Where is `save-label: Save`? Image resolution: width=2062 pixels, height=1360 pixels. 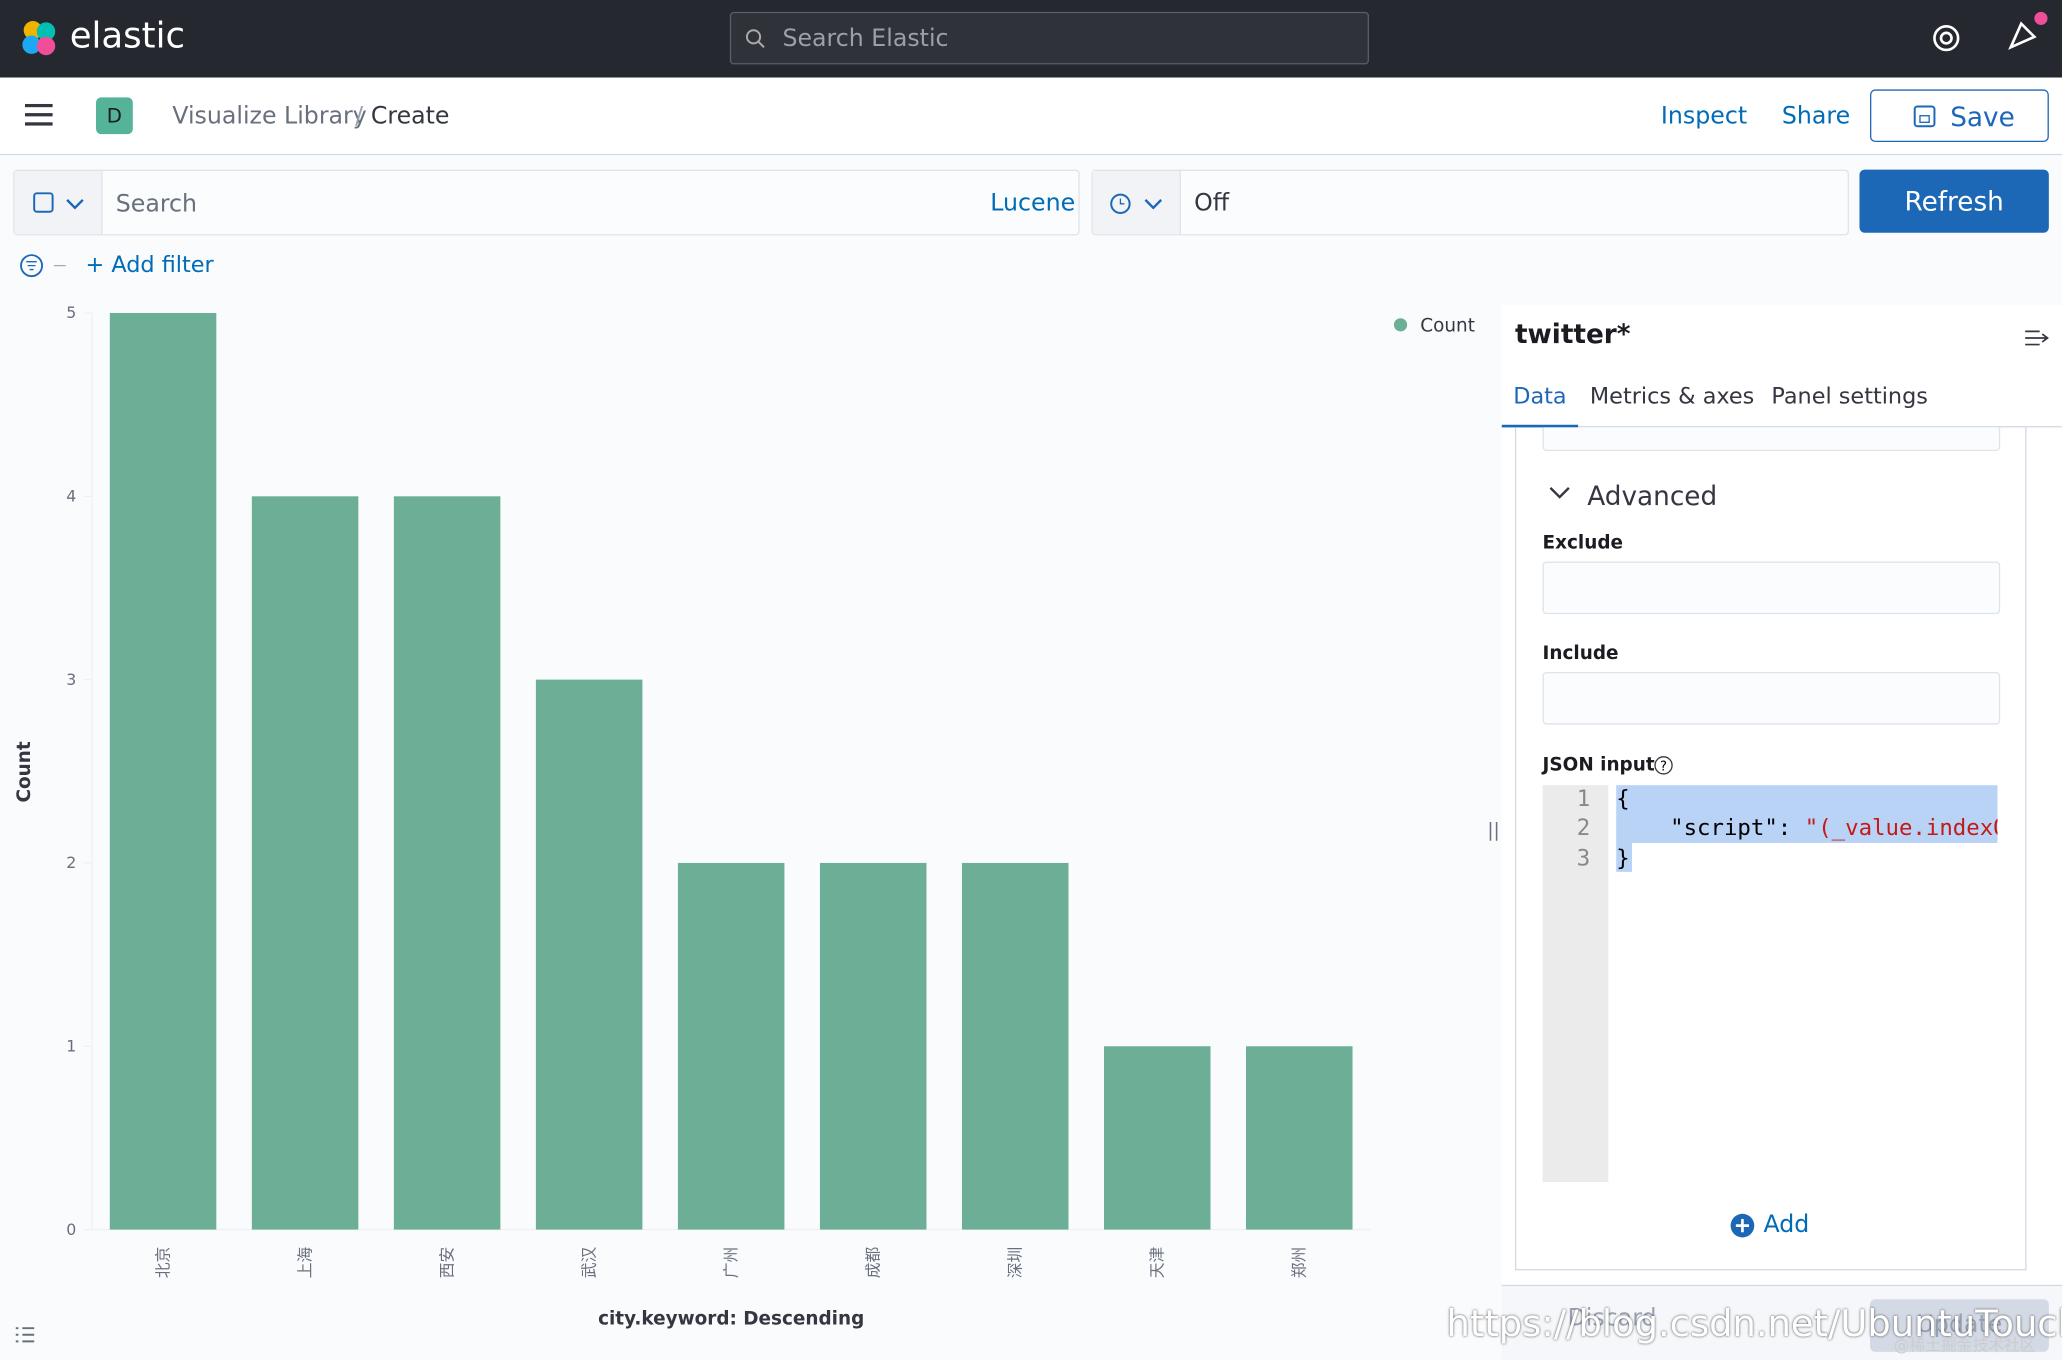 save-label: Save is located at coordinates (1982, 117).